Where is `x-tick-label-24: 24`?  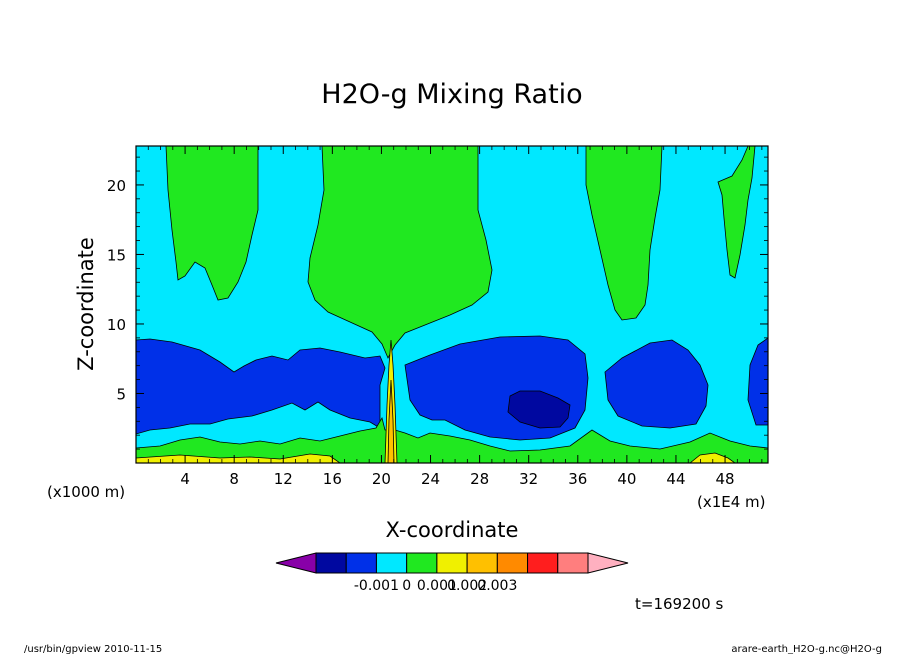
x-tick-label-24: 24 is located at coordinates (430, 479).